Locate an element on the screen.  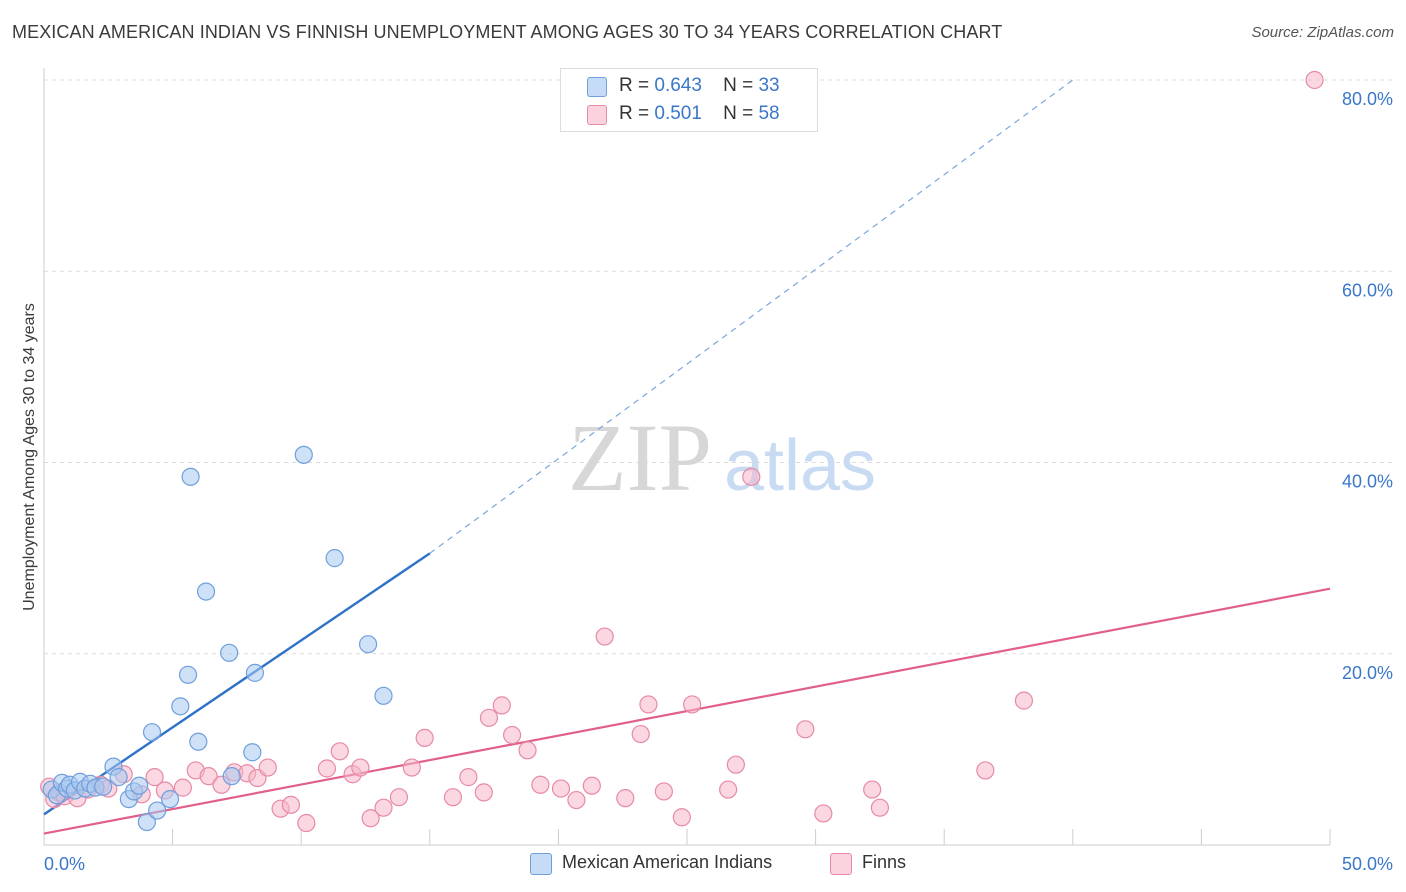
legend-swatch-mexican is located at coordinates (597, 87).